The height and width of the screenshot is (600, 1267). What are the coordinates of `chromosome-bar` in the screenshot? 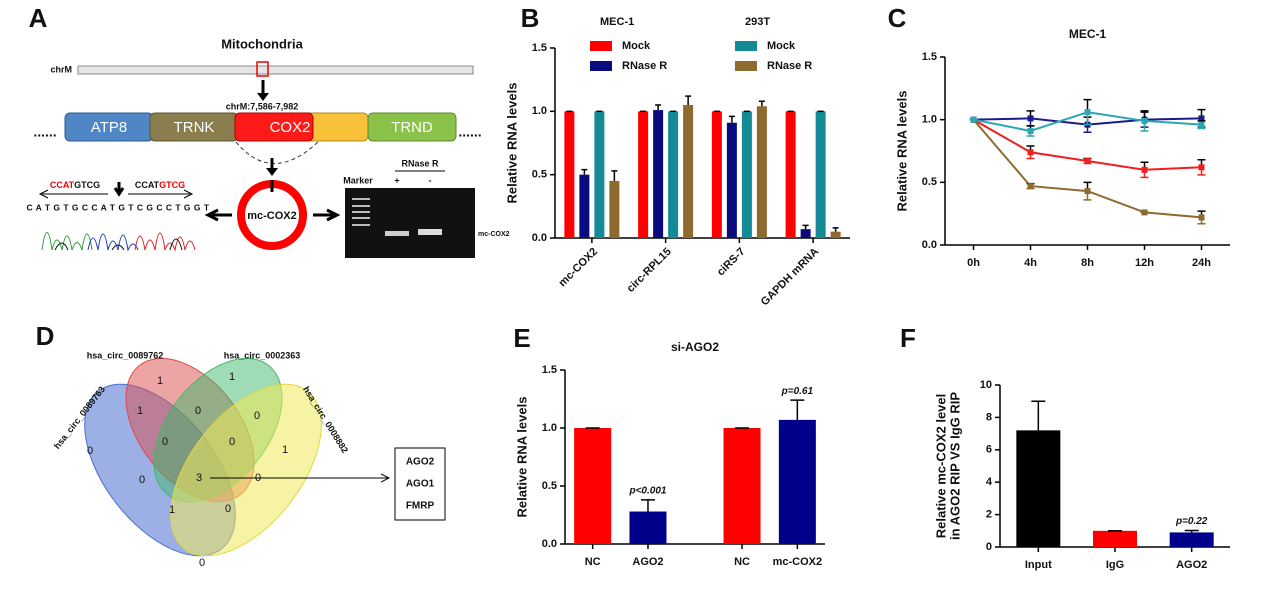 It's located at (275, 70).